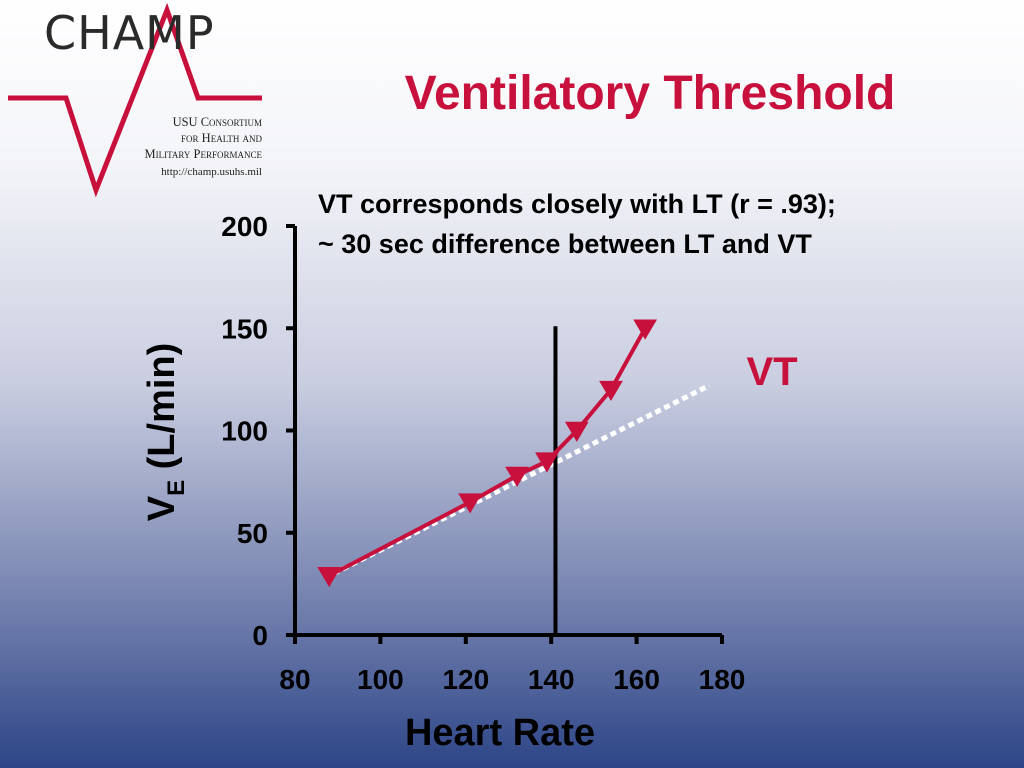 The width and height of the screenshot is (1024, 768). I want to click on logo-wordmark: CHAMP, so click(129, 33).